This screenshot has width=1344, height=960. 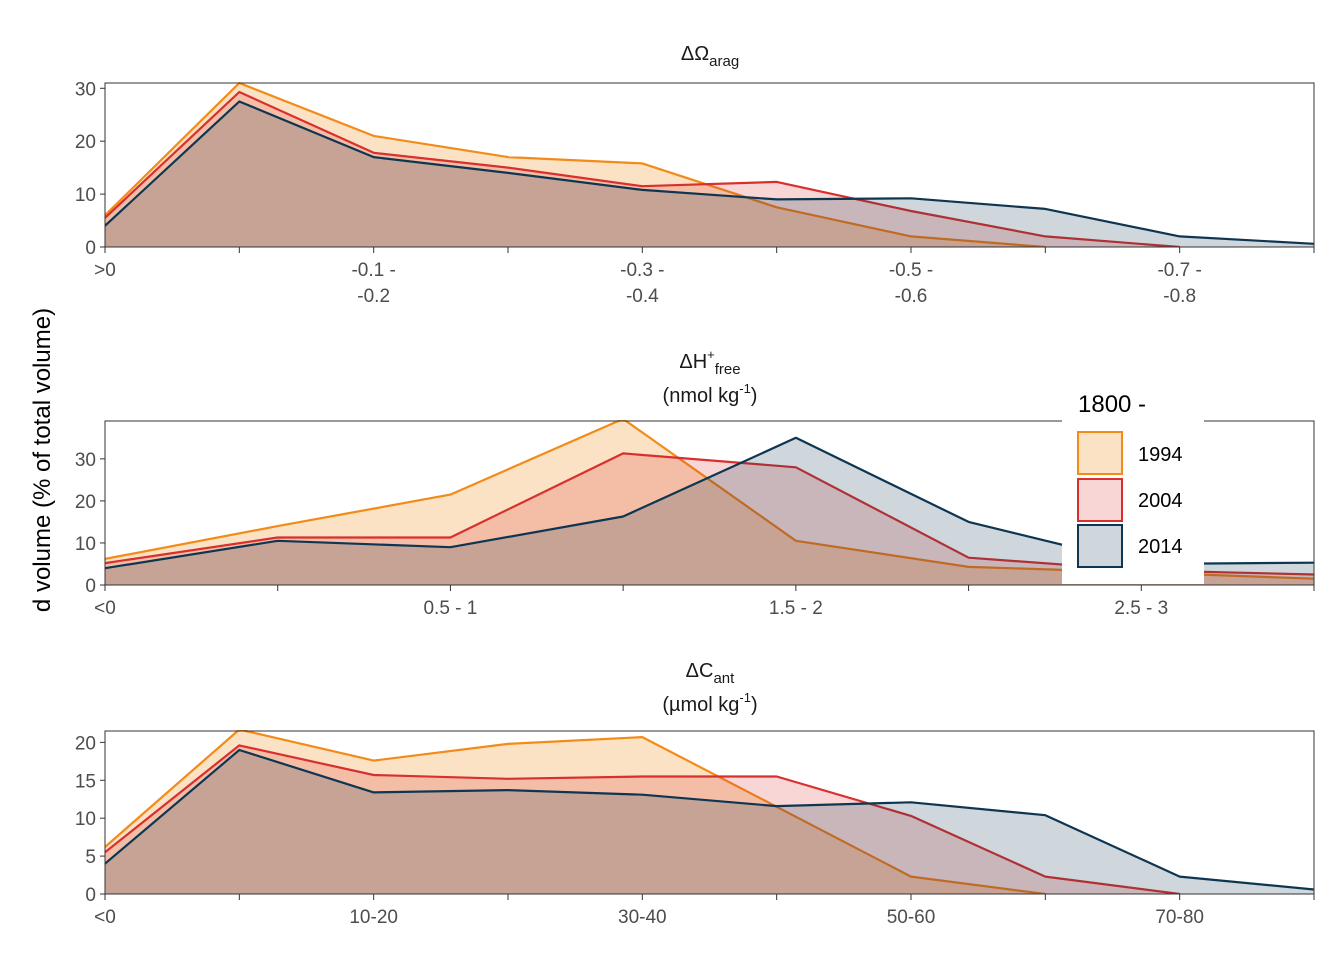 I want to click on legend-key-2014, so click(x=1100, y=546).